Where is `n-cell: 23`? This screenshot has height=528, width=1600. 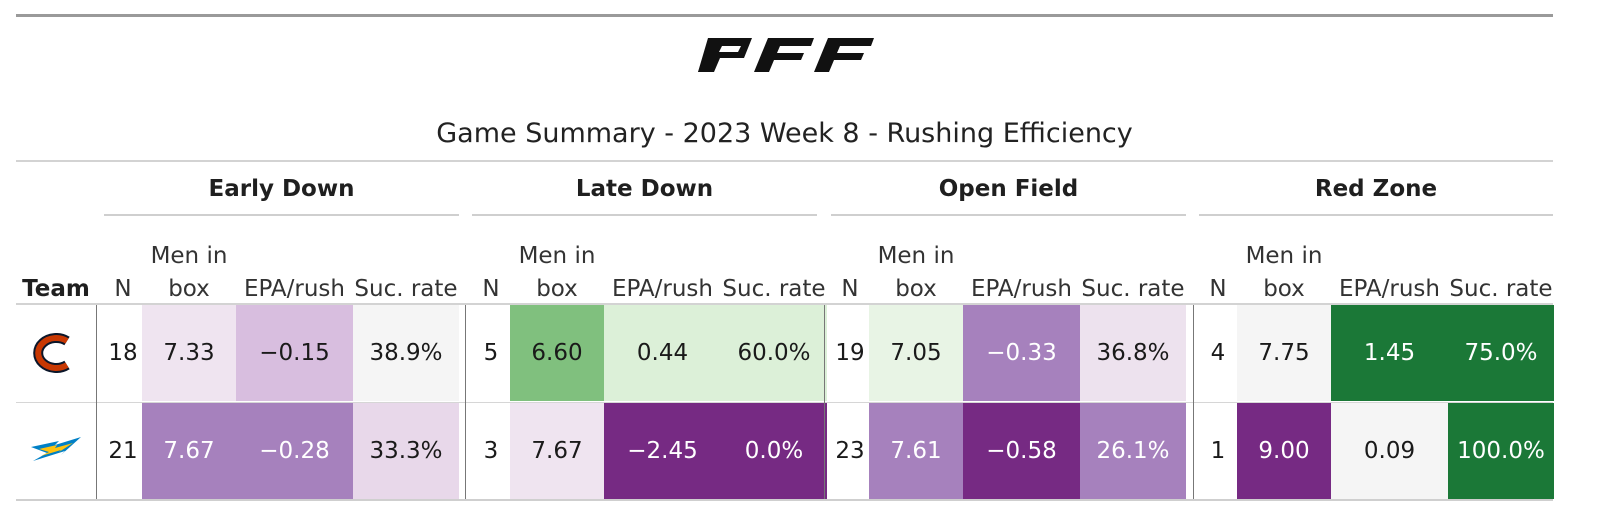 n-cell: 23 is located at coordinates (850, 451).